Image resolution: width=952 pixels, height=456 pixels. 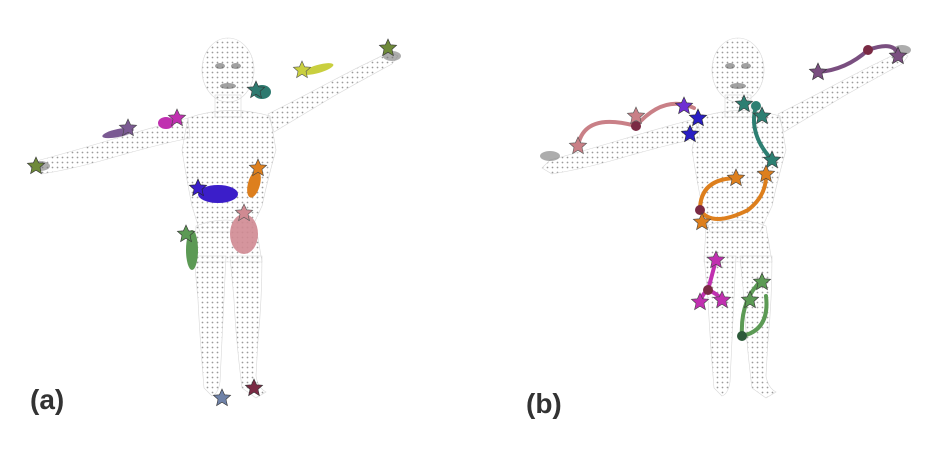 I want to click on panel-b-label: (b), so click(x=544, y=403).